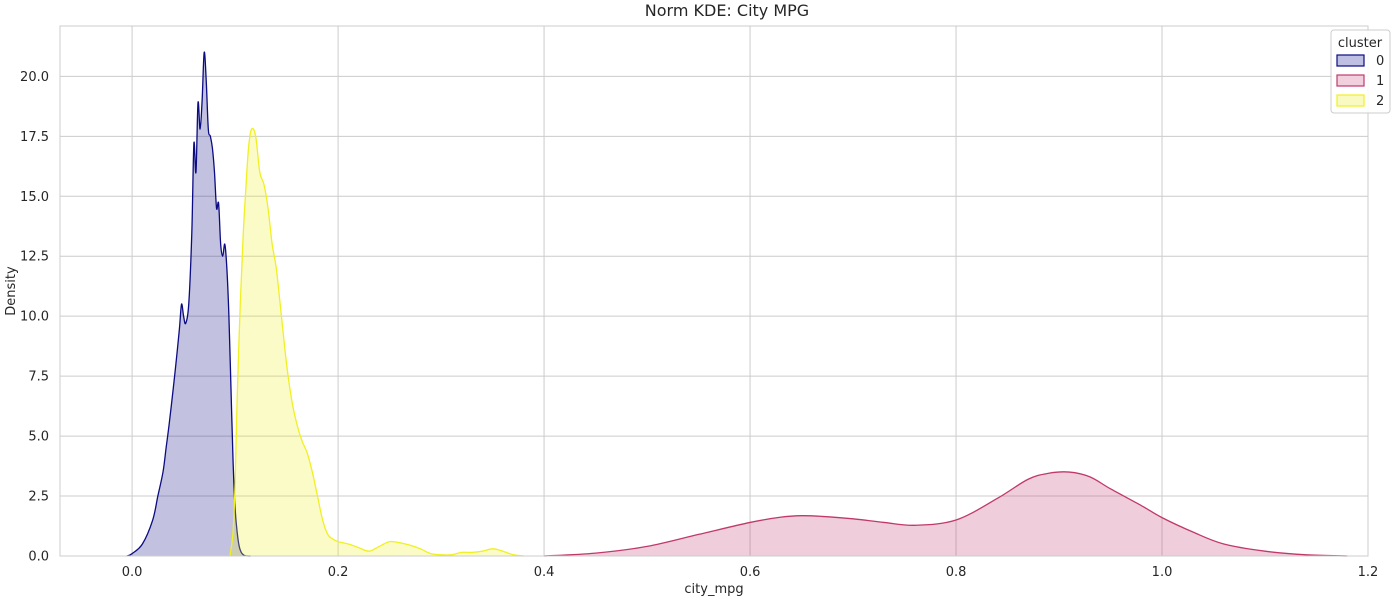 The height and width of the screenshot is (600, 1400). Describe the element at coordinates (1368, 572) in the screenshot. I see `x-tick-label: 1.2` at that location.